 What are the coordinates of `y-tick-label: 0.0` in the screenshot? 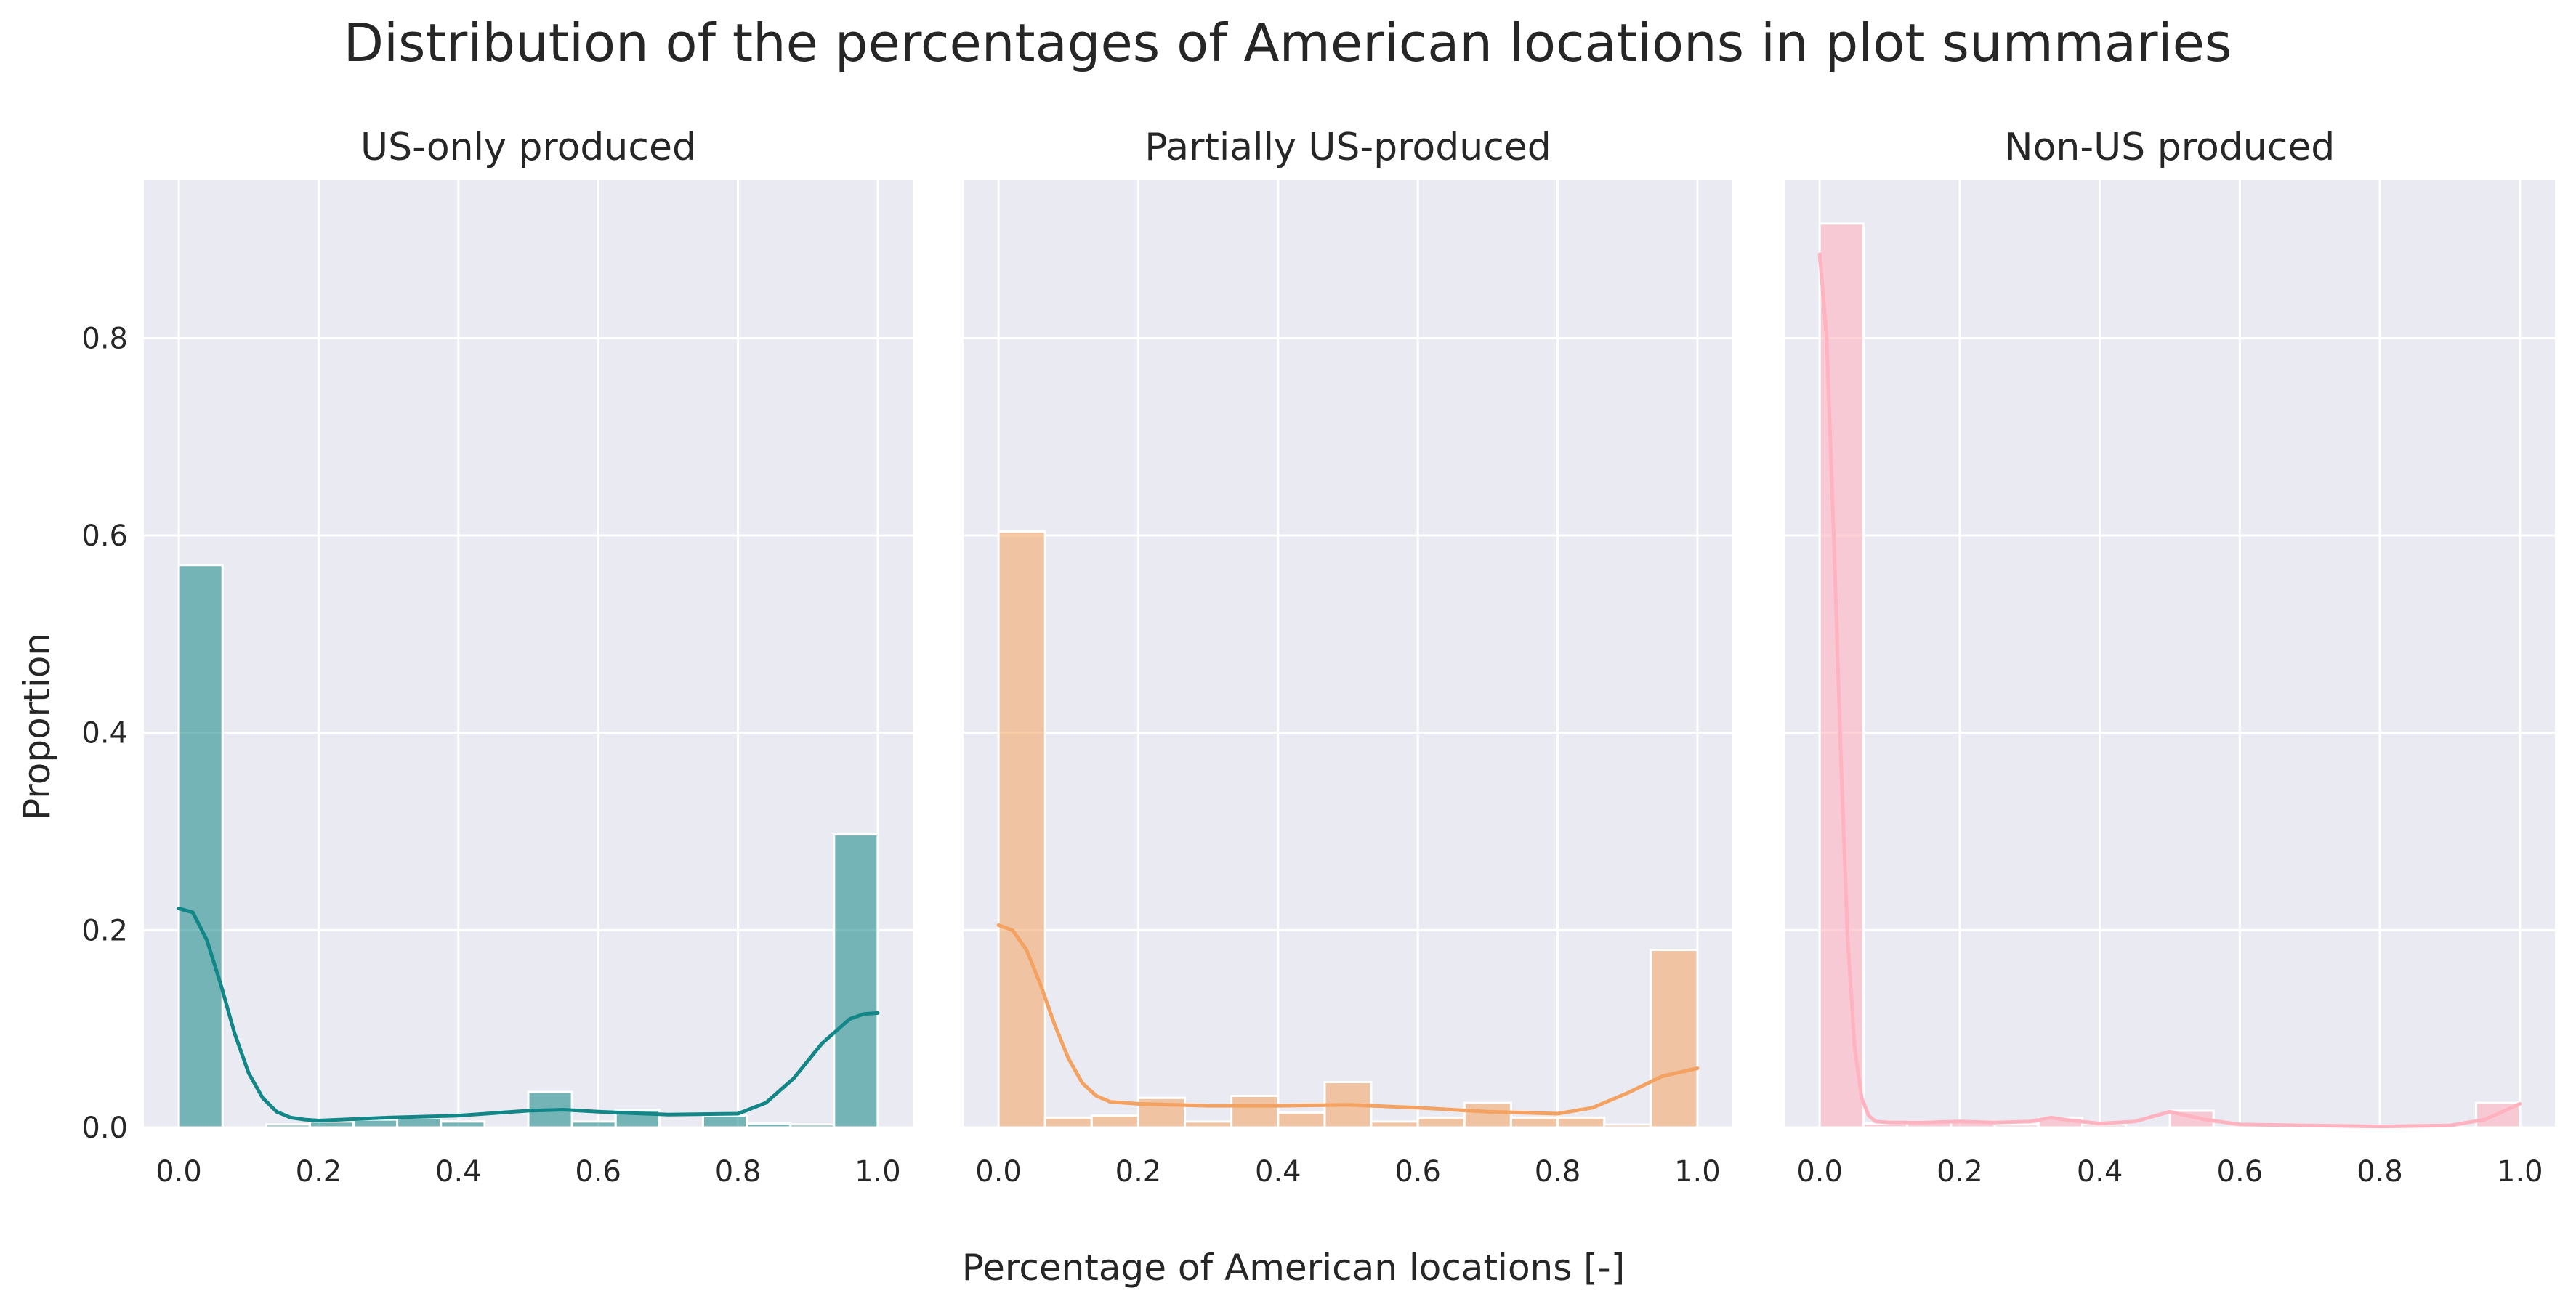 It's located at (105, 1128).